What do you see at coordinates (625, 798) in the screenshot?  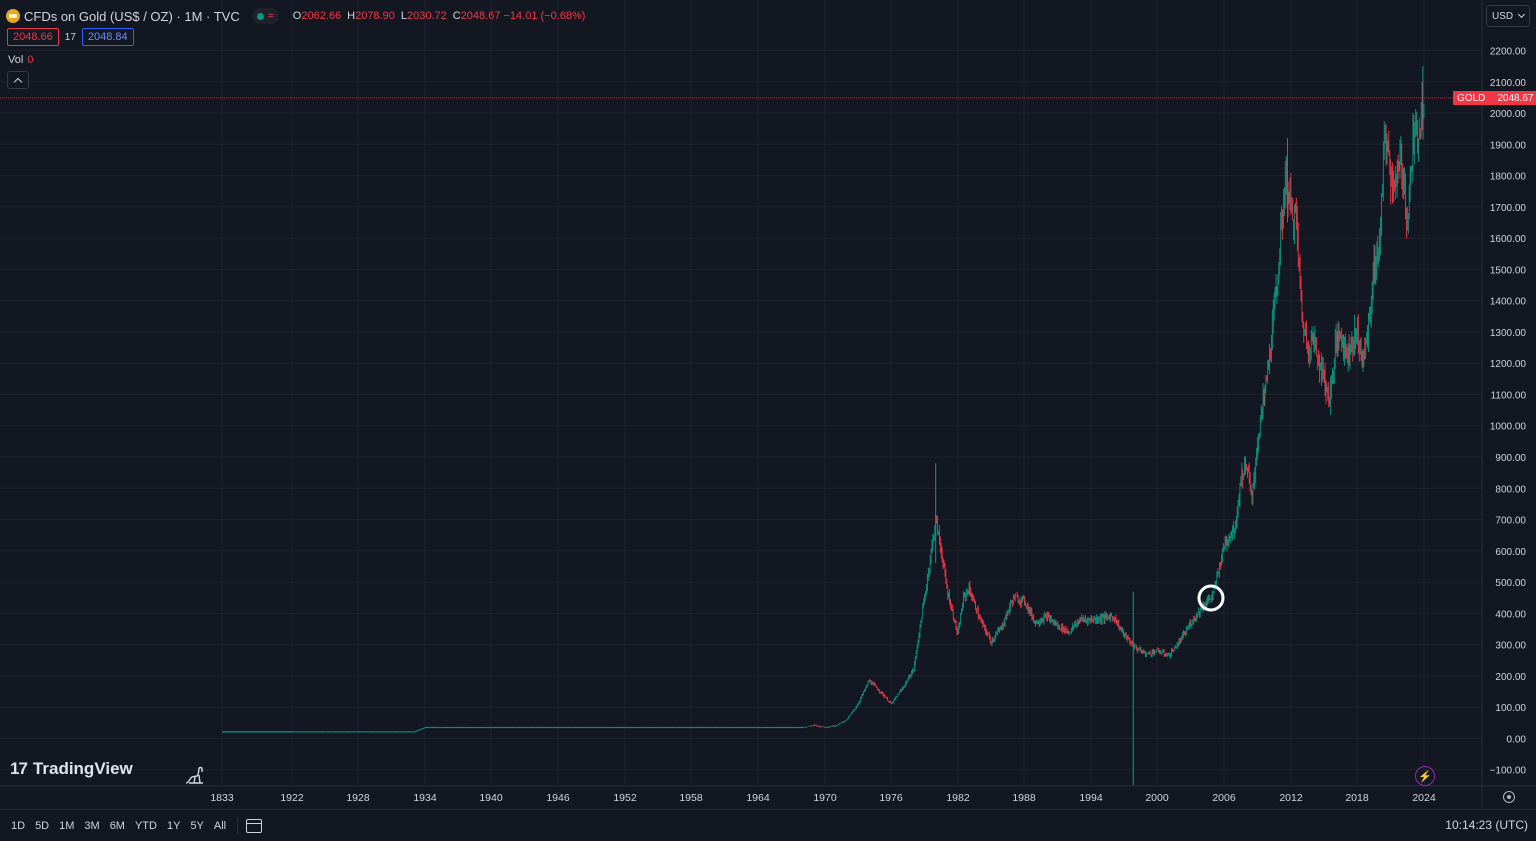 I see `x-tick-label: 1952` at bounding box center [625, 798].